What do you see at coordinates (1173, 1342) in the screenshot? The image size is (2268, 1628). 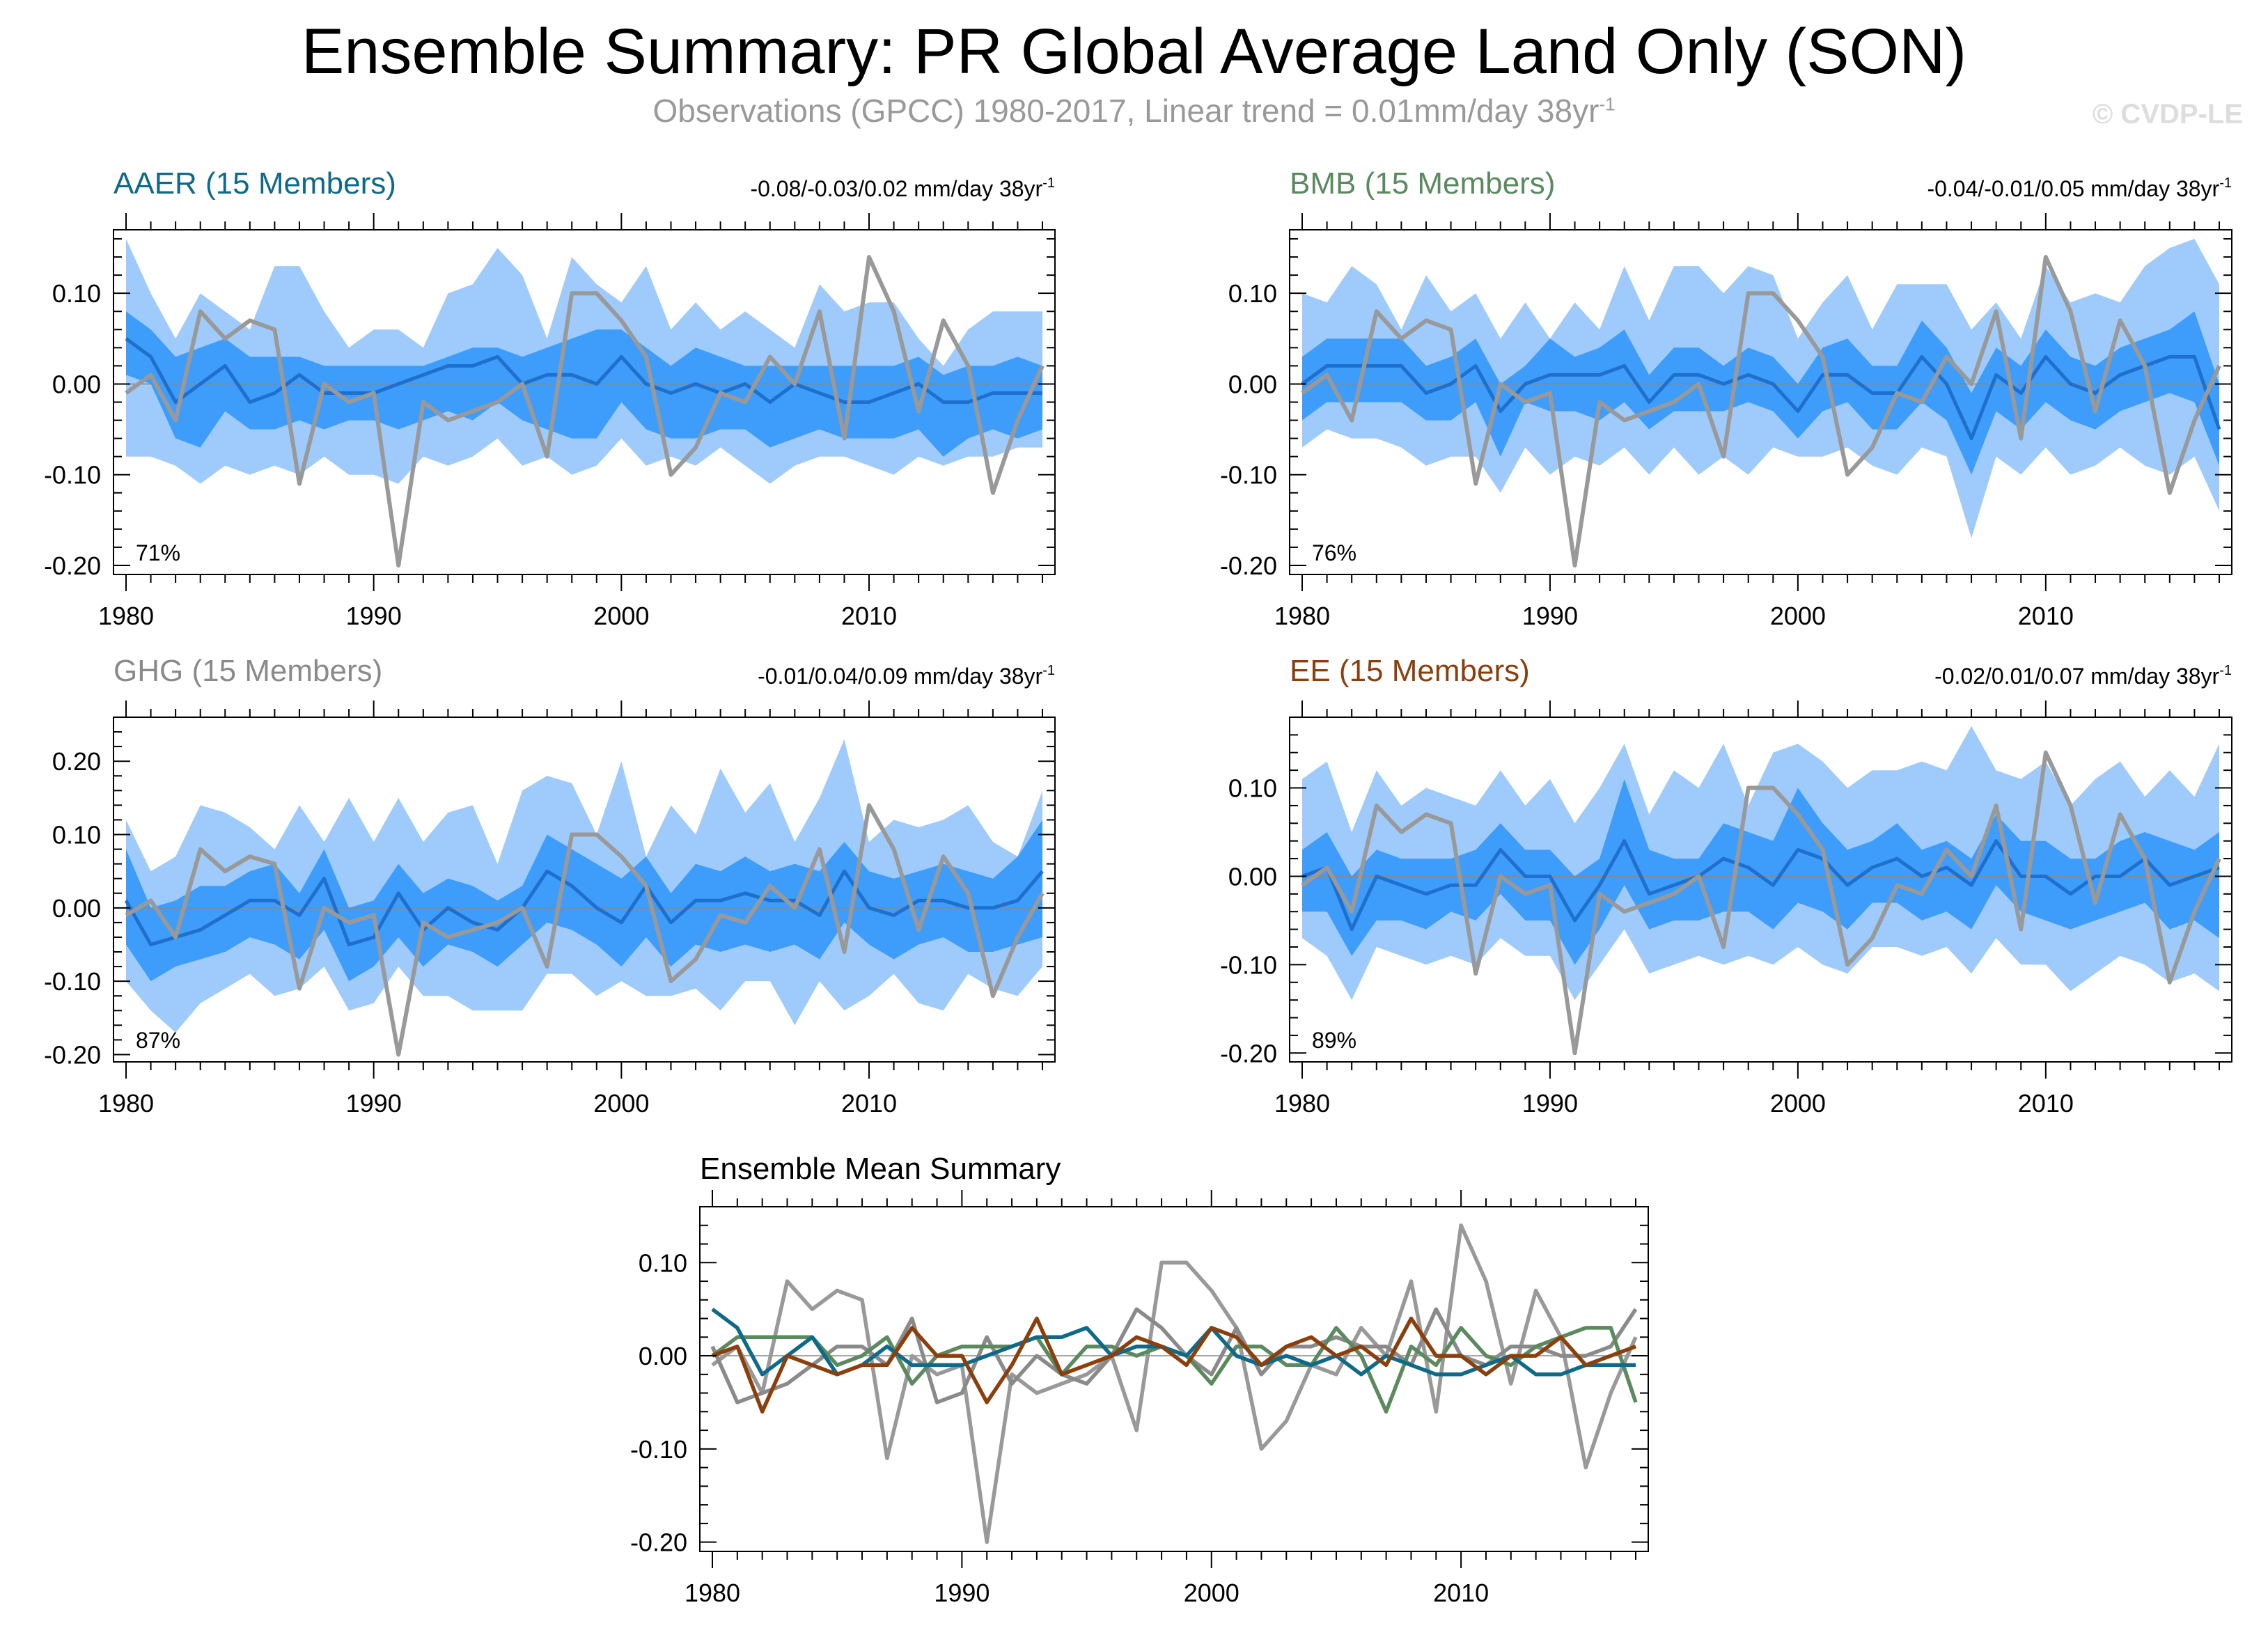 I see `series-line-aaer` at bounding box center [1173, 1342].